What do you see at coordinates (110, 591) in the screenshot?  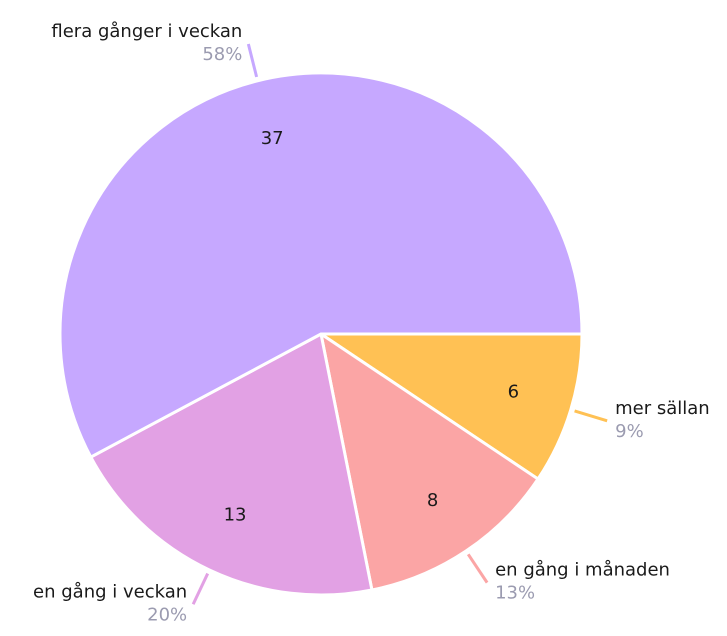 I see `category-label: en gång i veckan` at bounding box center [110, 591].